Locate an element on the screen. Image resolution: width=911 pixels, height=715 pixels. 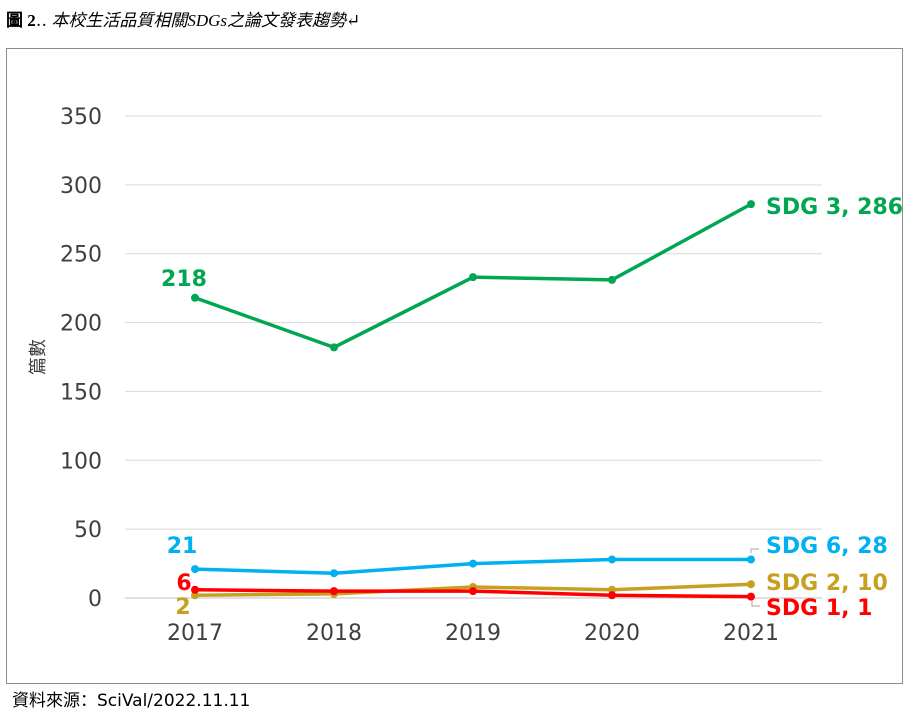
source-bar is located at coordinates (454, 696).